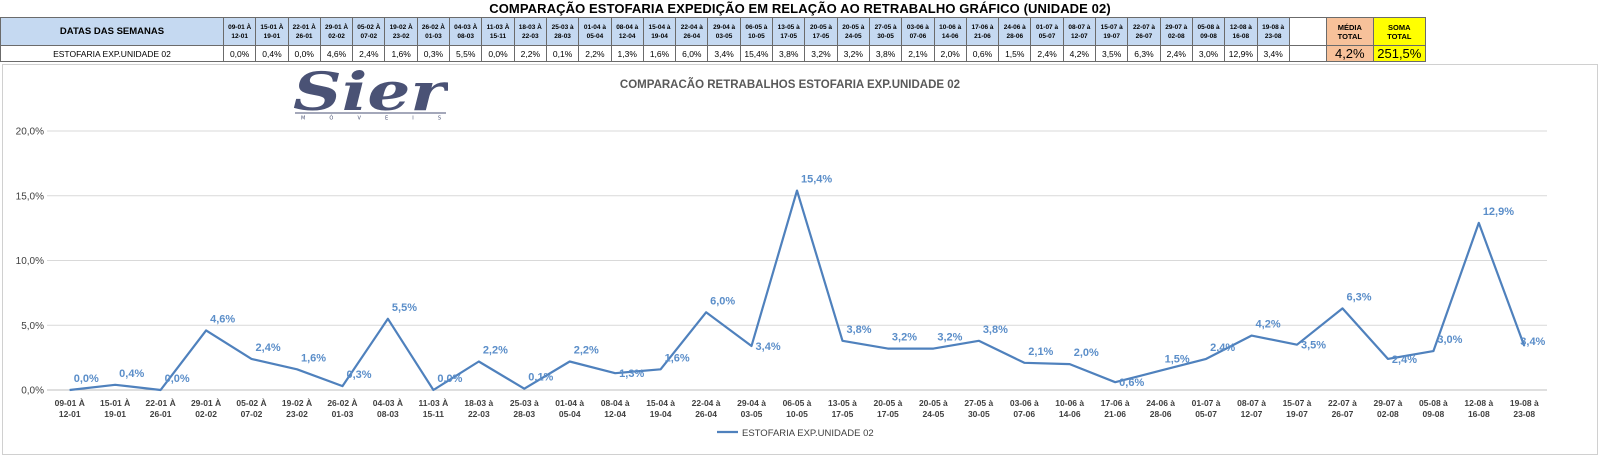  Describe the element at coordinates (433, 403) in the screenshot. I see `x-tick-label: 11-03 À` at that location.